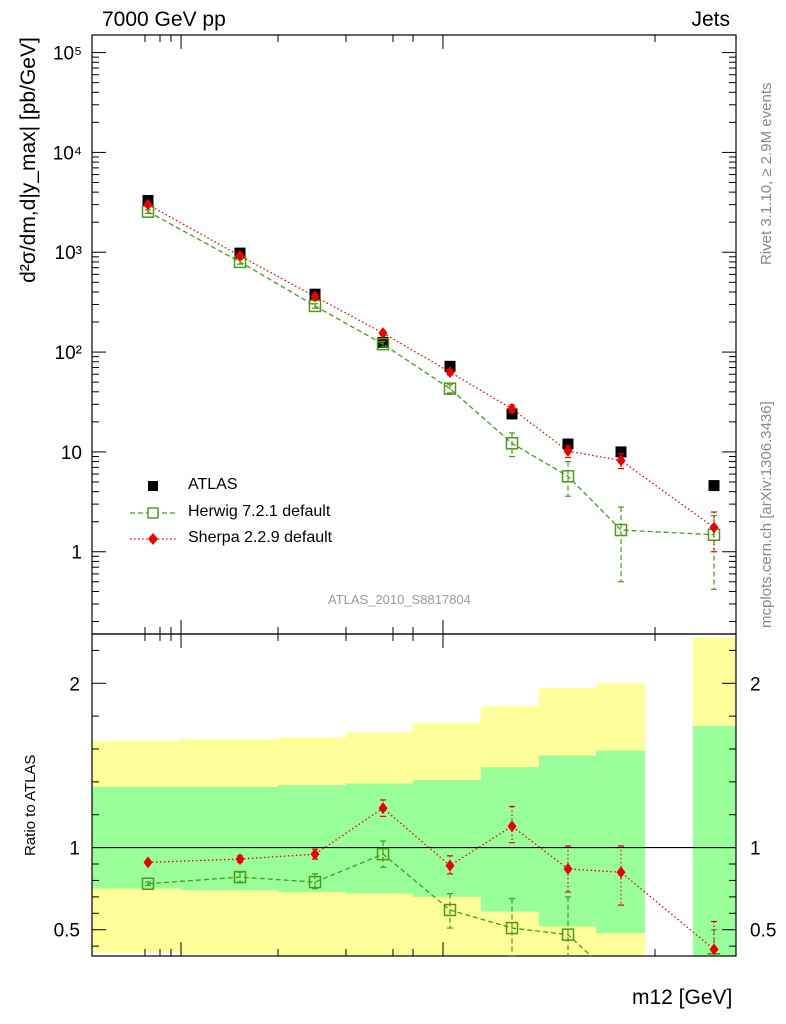  I want to click on main-y-tick-label: 10⁴, so click(67, 153).